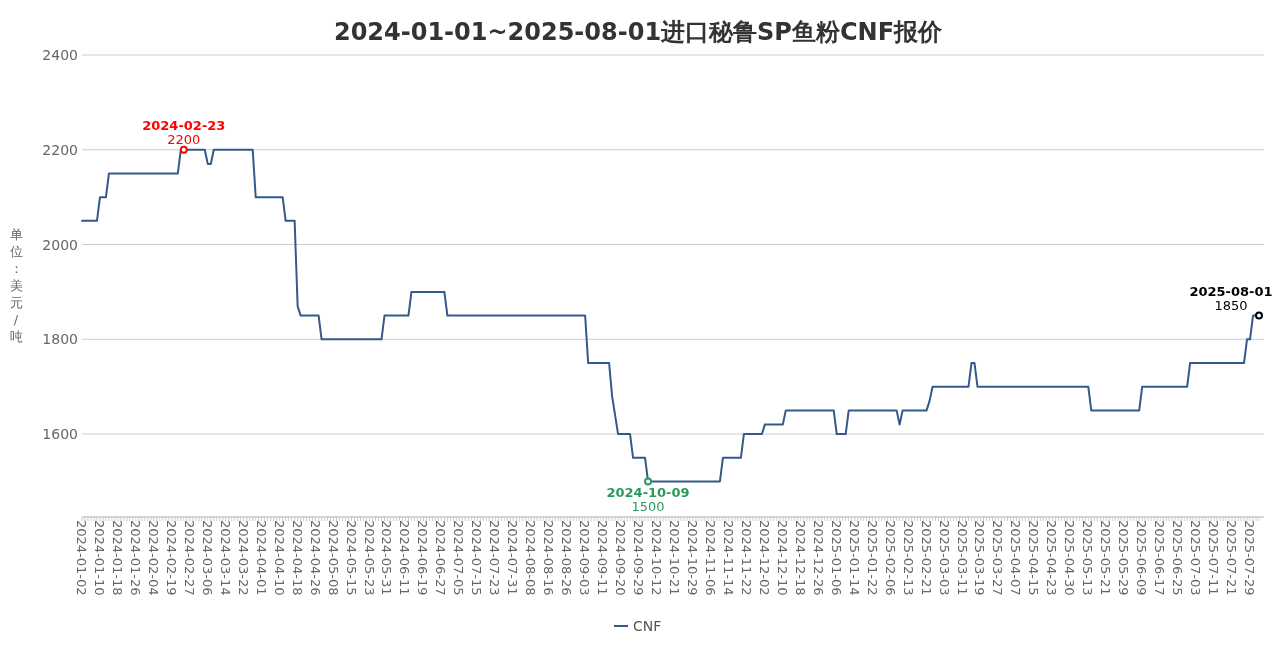 The width and height of the screenshot is (1276, 651). I want to click on x-tick-label: 2024-09-20, so click(621, 558).